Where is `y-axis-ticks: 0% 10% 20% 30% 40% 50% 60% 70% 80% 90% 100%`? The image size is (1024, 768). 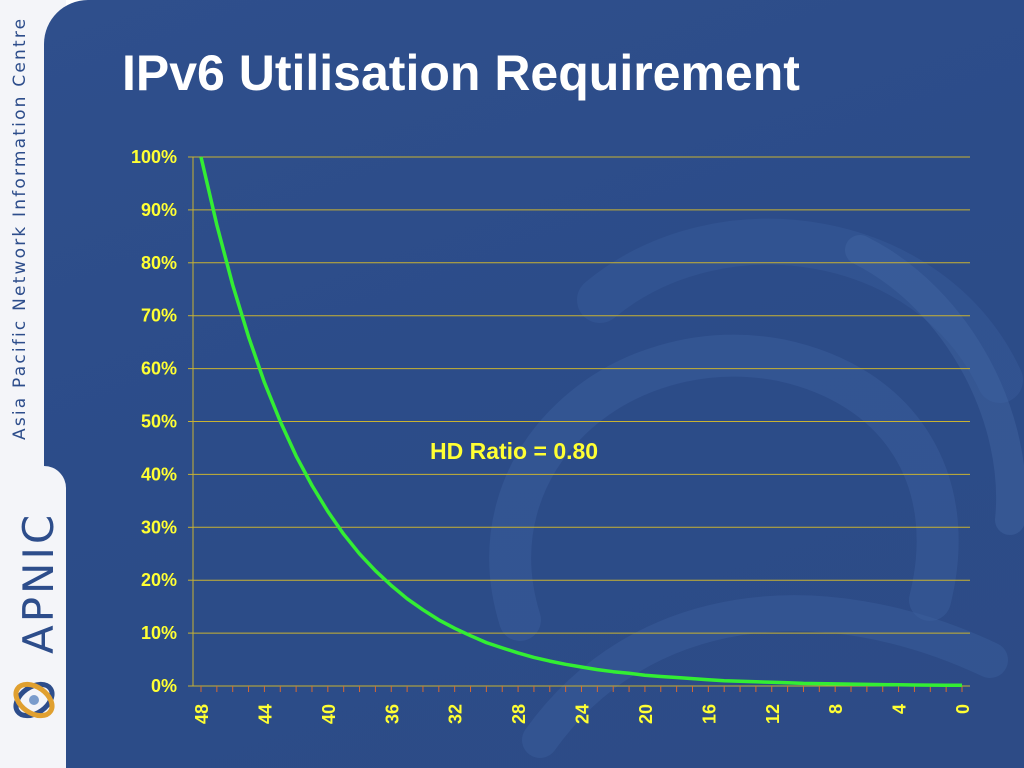 y-axis-ticks: 0% 10% 20% 30% 40% 50% 60% 70% 80% 90% 100% is located at coordinates (162, 421).